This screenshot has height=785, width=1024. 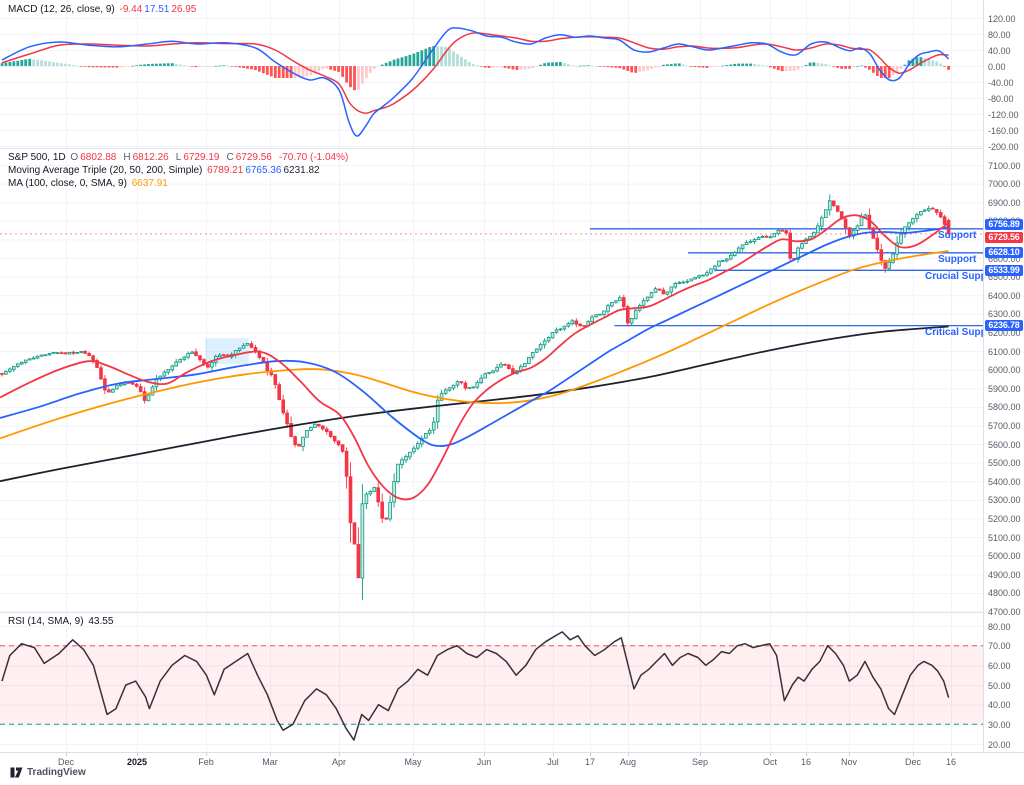 I want to click on price-axis-label: 6200.00, so click(x=1004, y=332).